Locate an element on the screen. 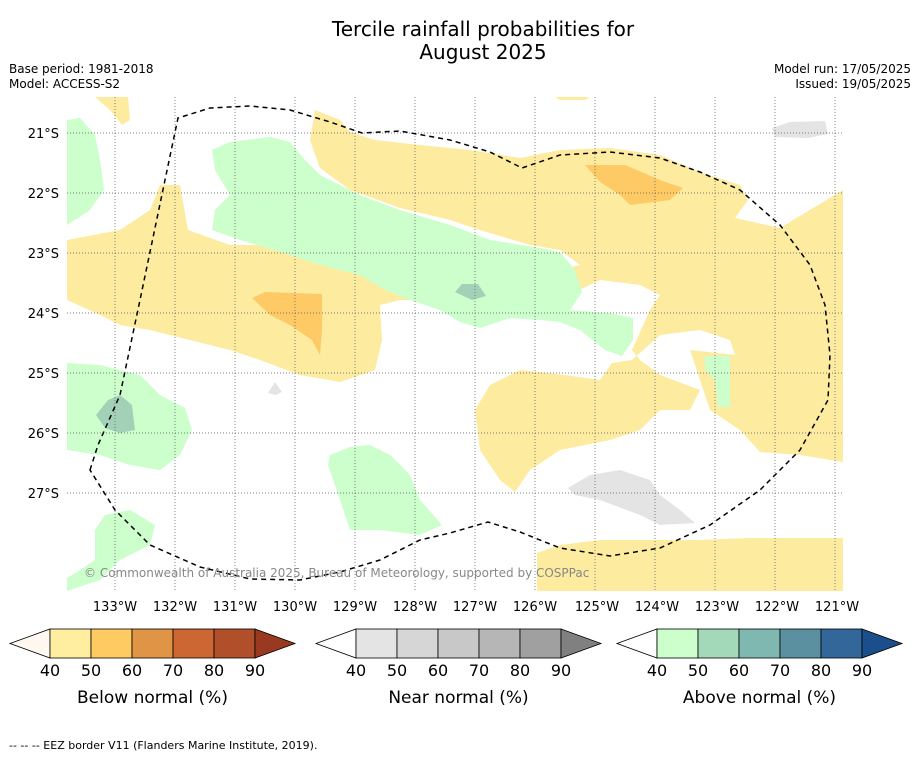  colorbar-1: 40 50 60 70 80 90 Near normal (%) is located at coordinates (458, 668).